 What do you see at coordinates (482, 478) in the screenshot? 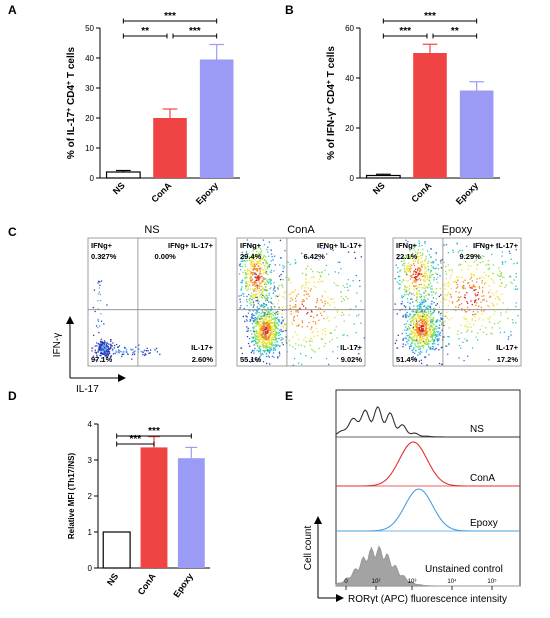
I see `track-label-cona: ConA` at bounding box center [482, 478].